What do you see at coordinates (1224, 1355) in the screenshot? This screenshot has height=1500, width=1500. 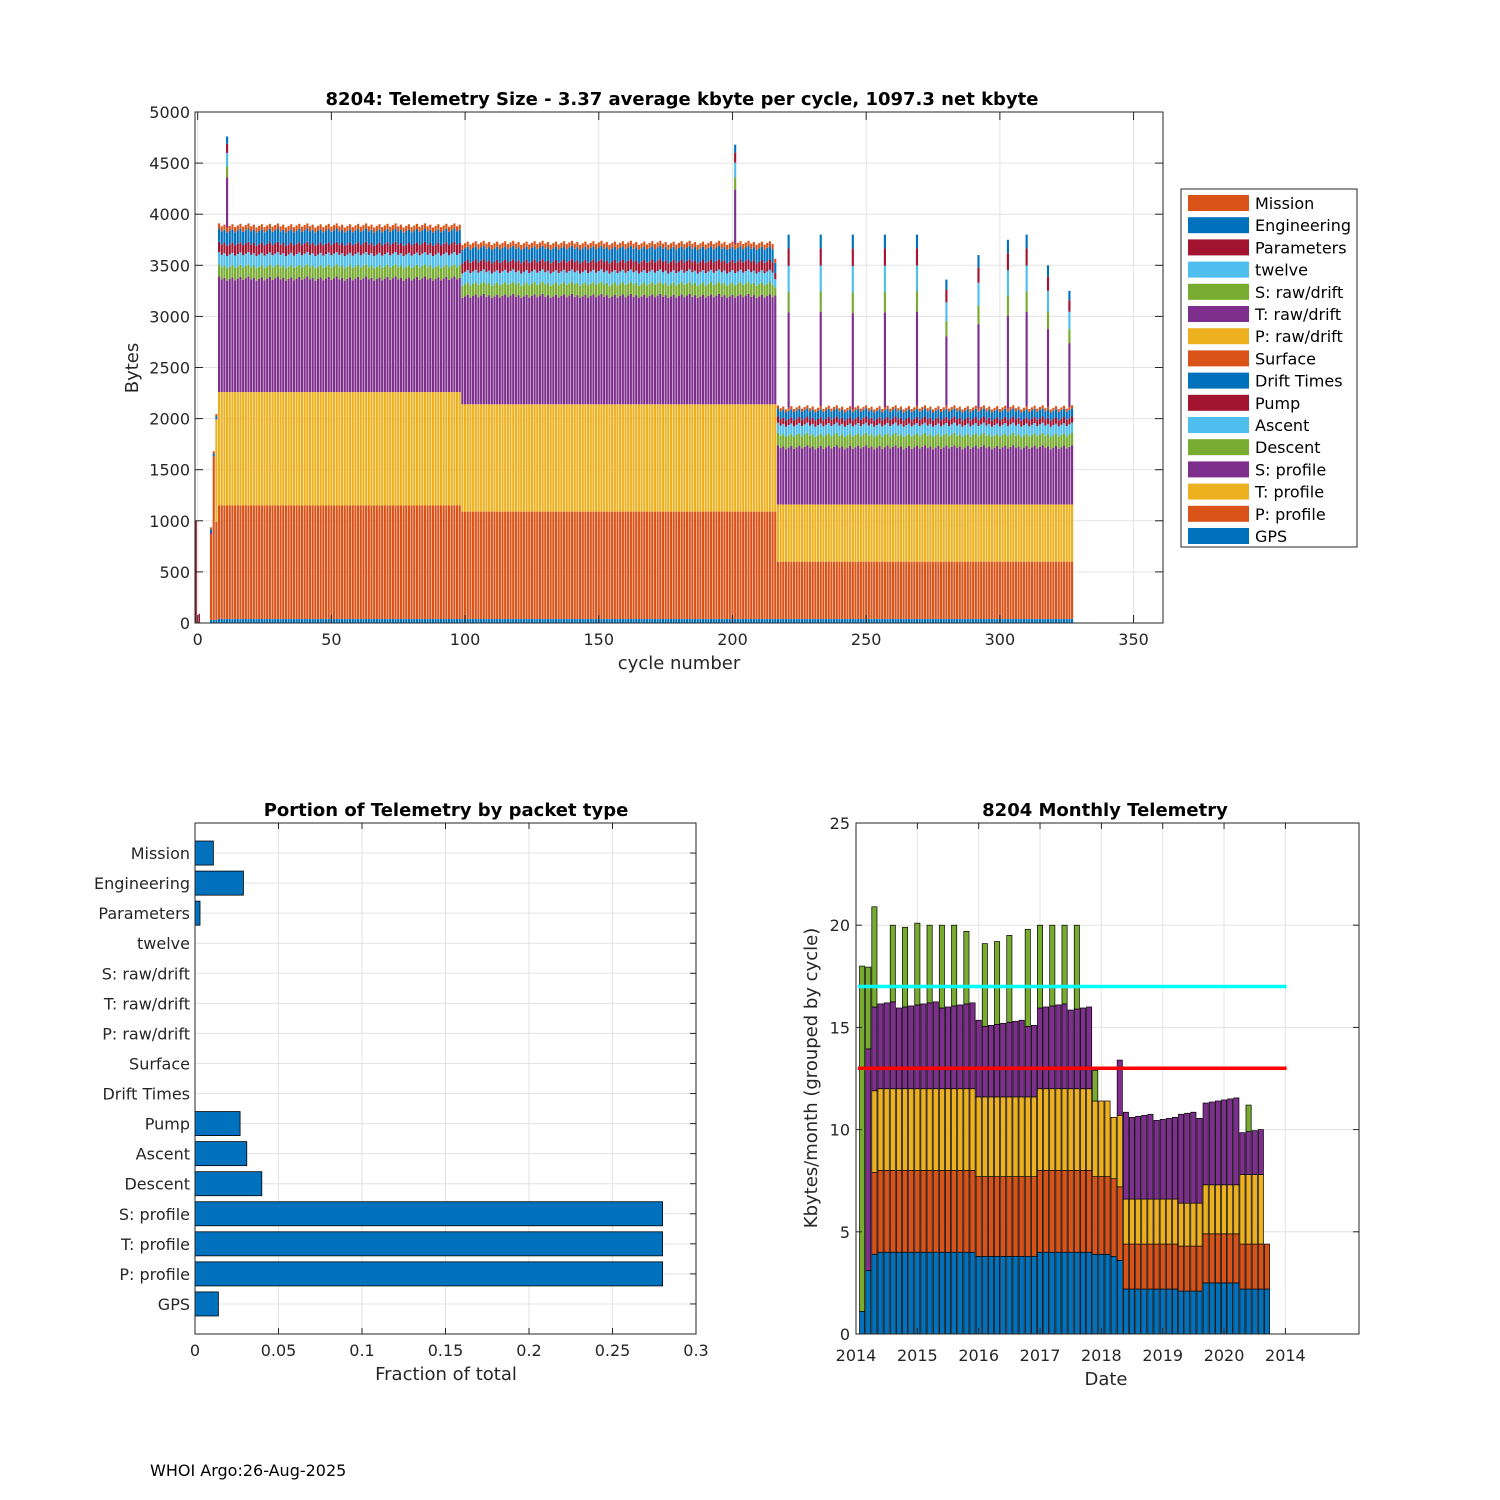 I see `c3-xtick-label: 2020` at bounding box center [1224, 1355].